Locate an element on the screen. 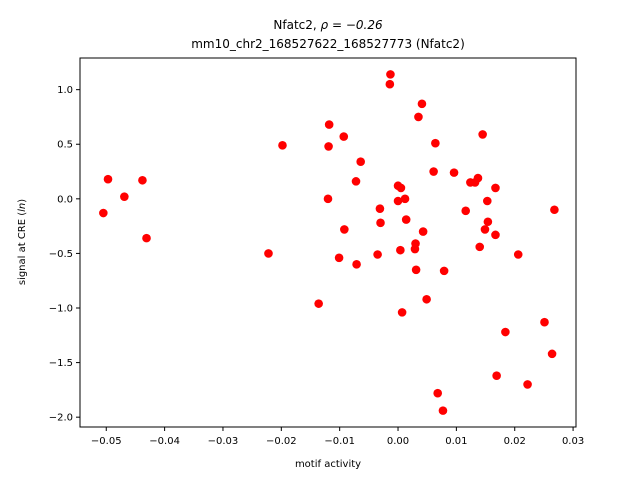 The image size is (640, 480). y-axis-label-suffix: ) is located at coordinates (22, 201).